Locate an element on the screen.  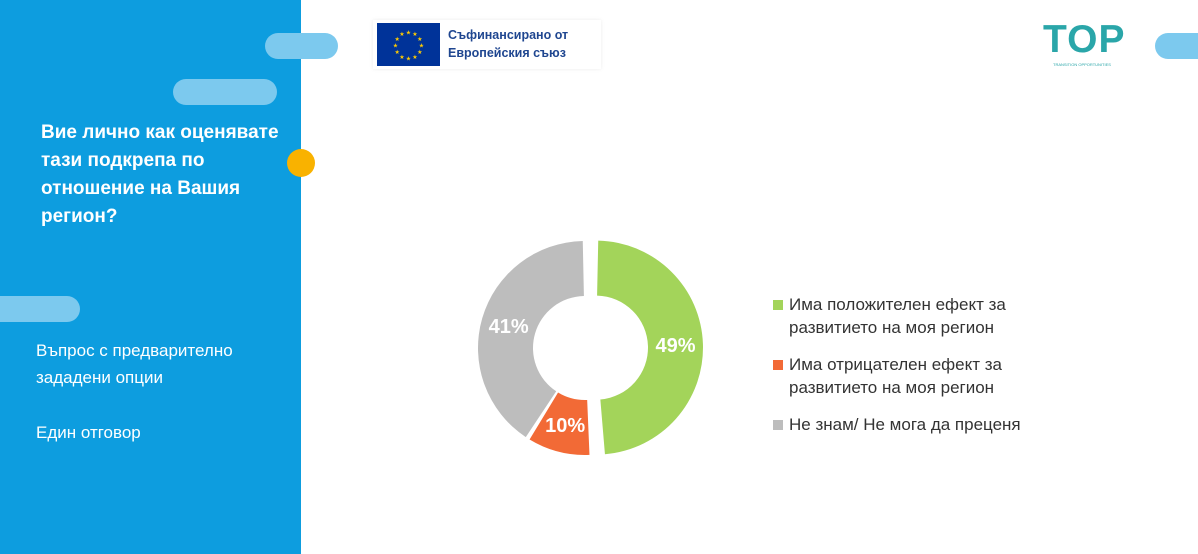
top-logo-letters: TOP is located at coordinates (1084, 39).